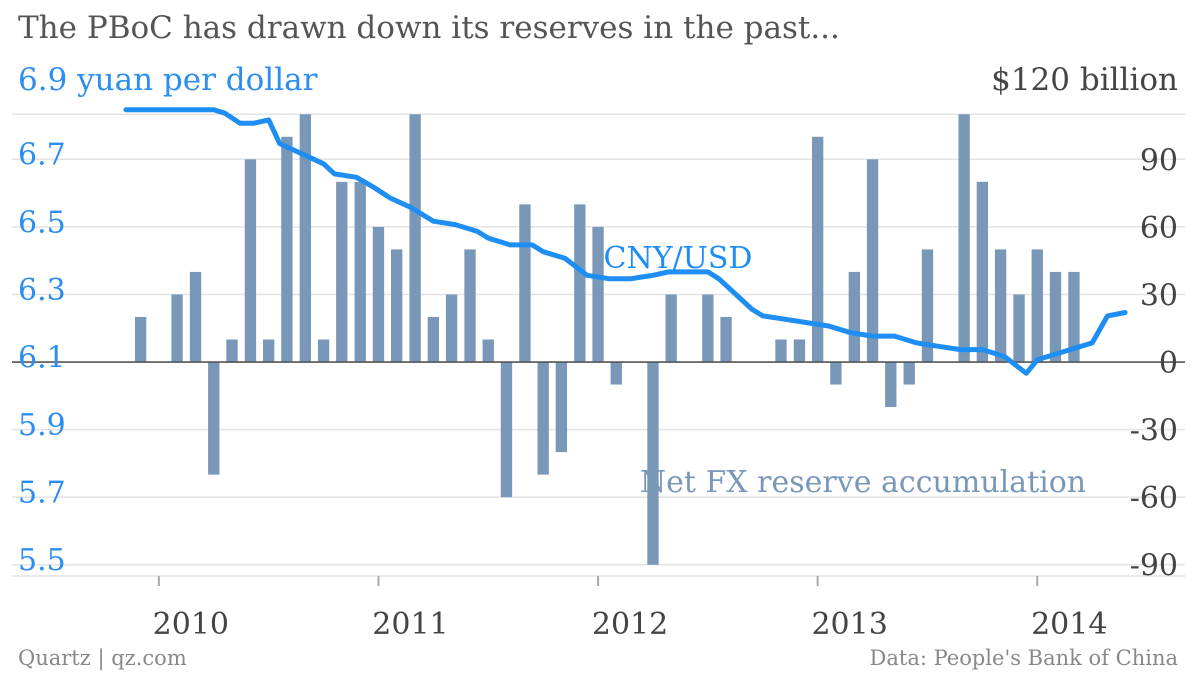 This screenshot has height=676, width=1200. Describe the element at coordinates (410, 624) in the screenshot. I see `x-tick-label-1: 2011` at that location.